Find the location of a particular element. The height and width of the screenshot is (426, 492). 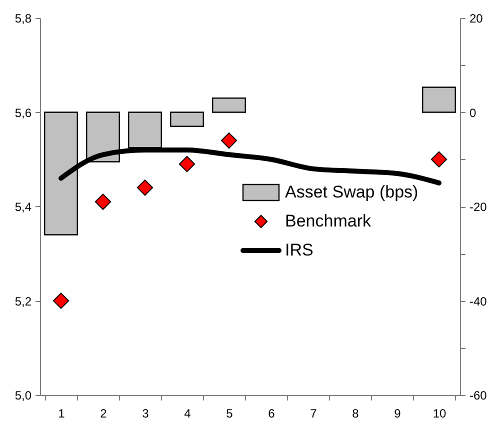

y2-tick-label: 20 is located at coordinates (477, 19).